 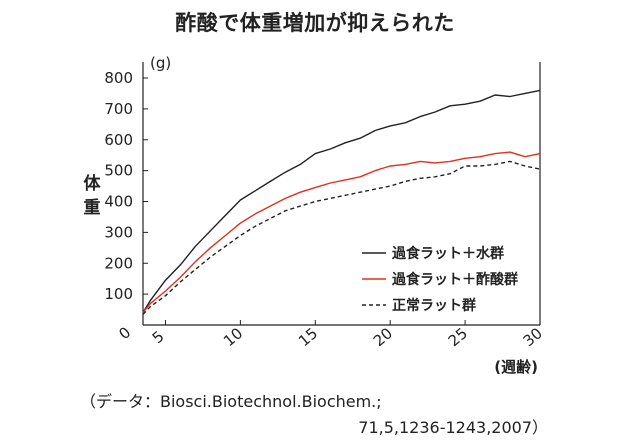 I want to click on y-axis-title-char: 体, so click(x=93, y=183).